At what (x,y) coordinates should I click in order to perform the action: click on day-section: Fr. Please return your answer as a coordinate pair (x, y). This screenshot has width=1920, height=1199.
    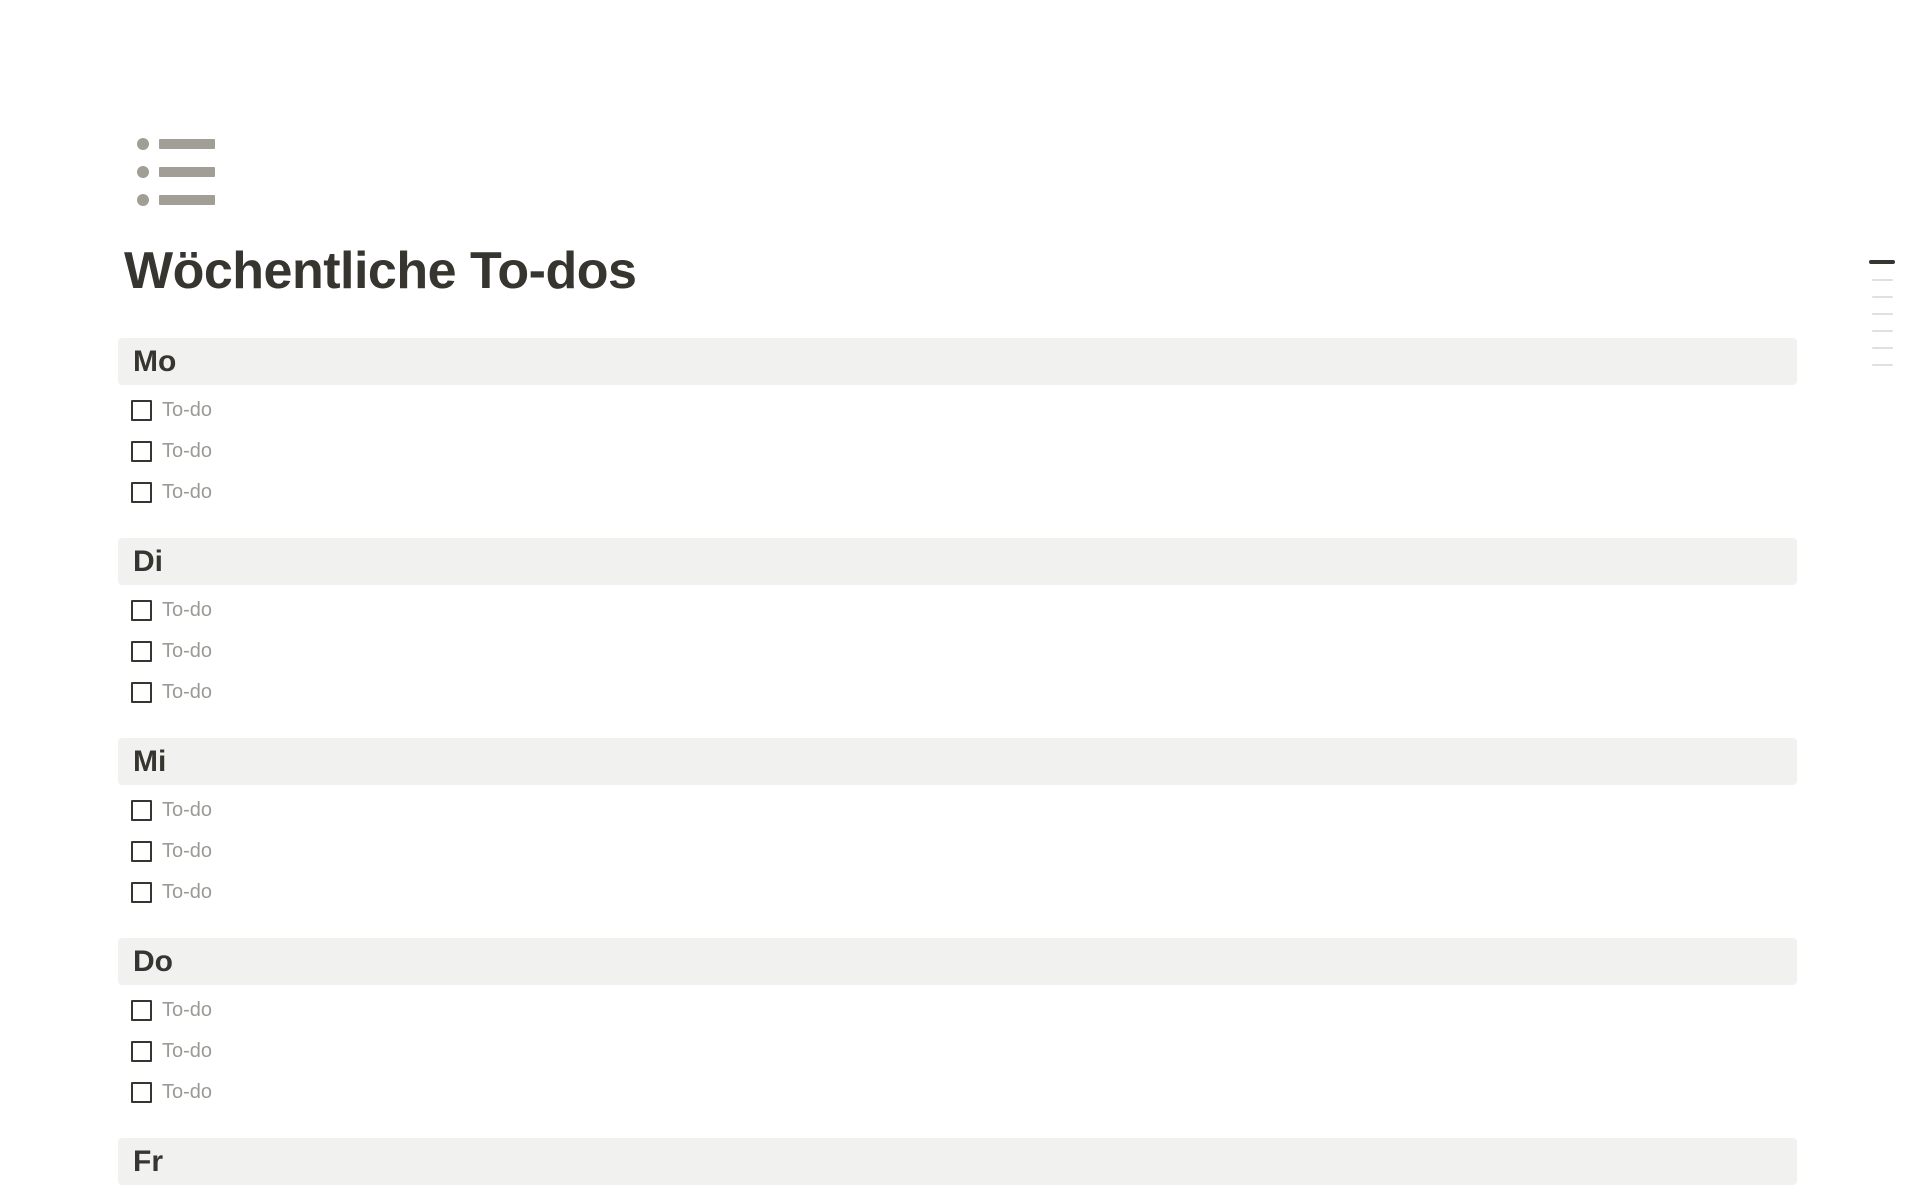
    Looking at the image, I should click on (957, 1162).